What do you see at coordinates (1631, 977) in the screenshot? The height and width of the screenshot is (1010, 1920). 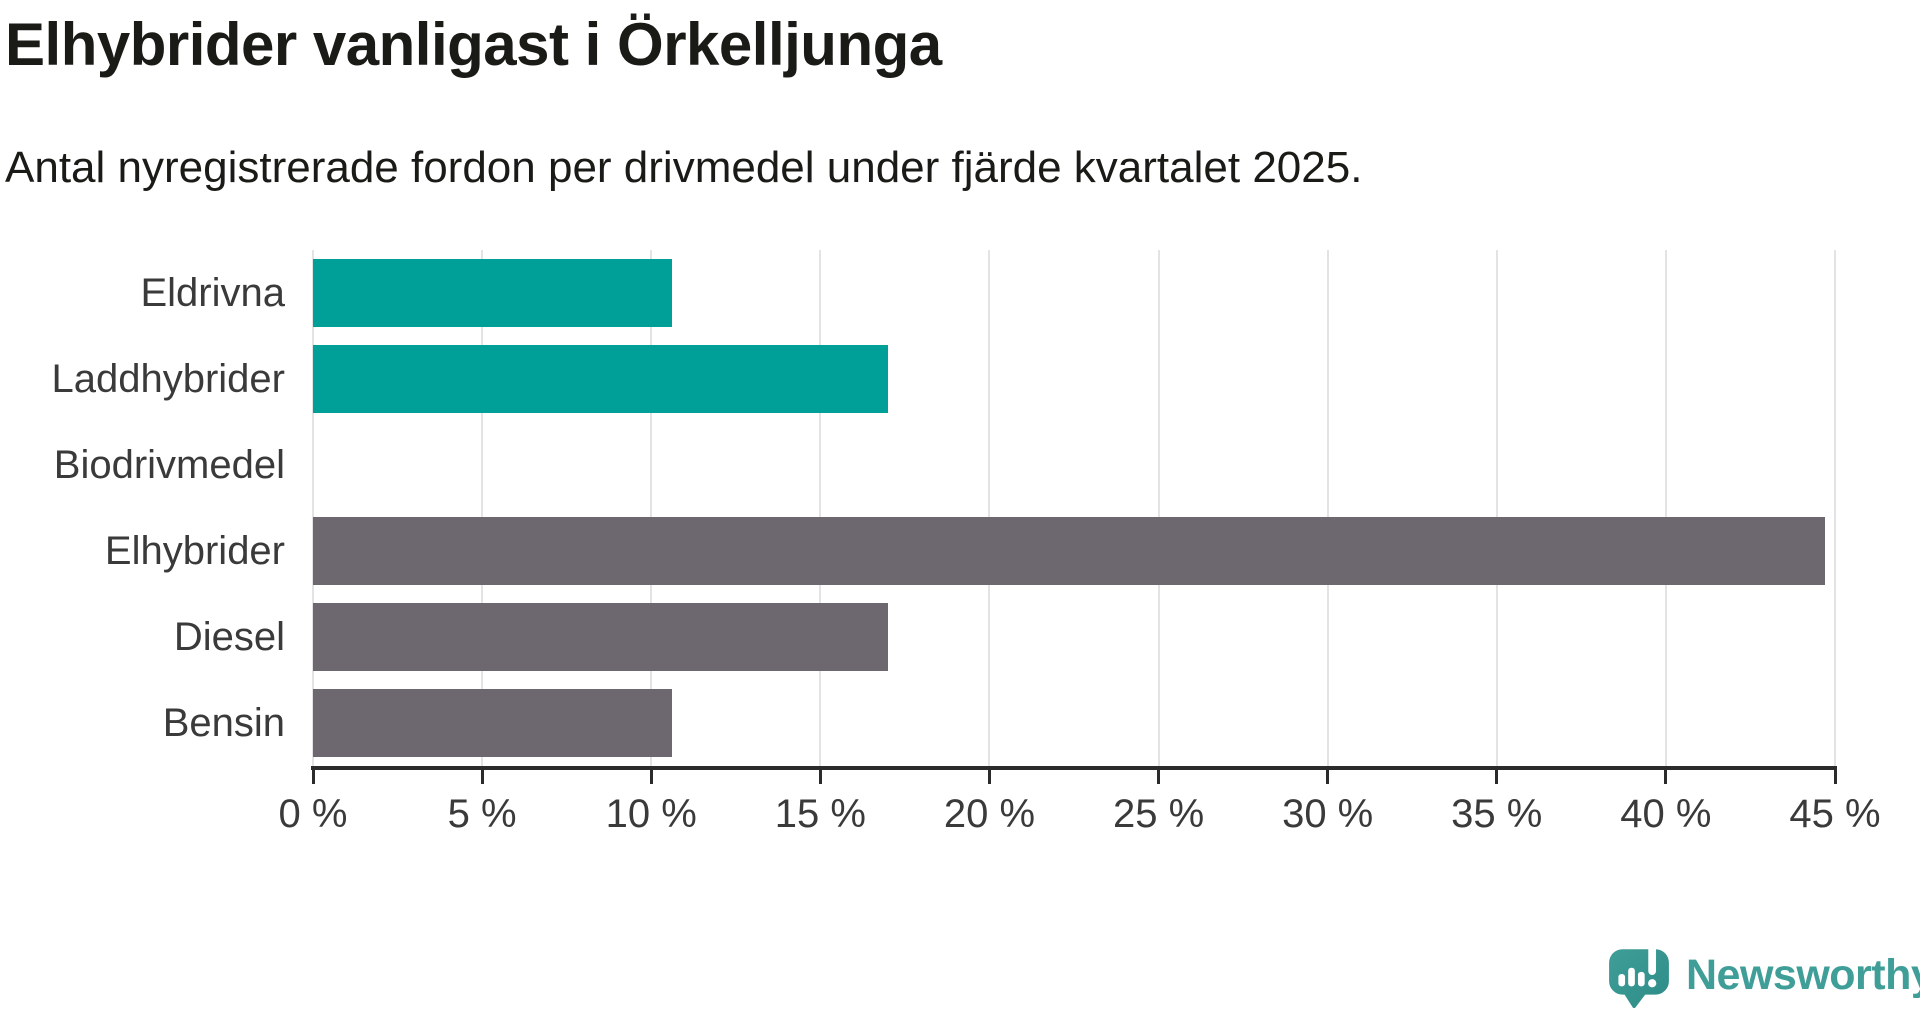 I see `chart-bar-2-icon` at bounding box center [1631, 977].